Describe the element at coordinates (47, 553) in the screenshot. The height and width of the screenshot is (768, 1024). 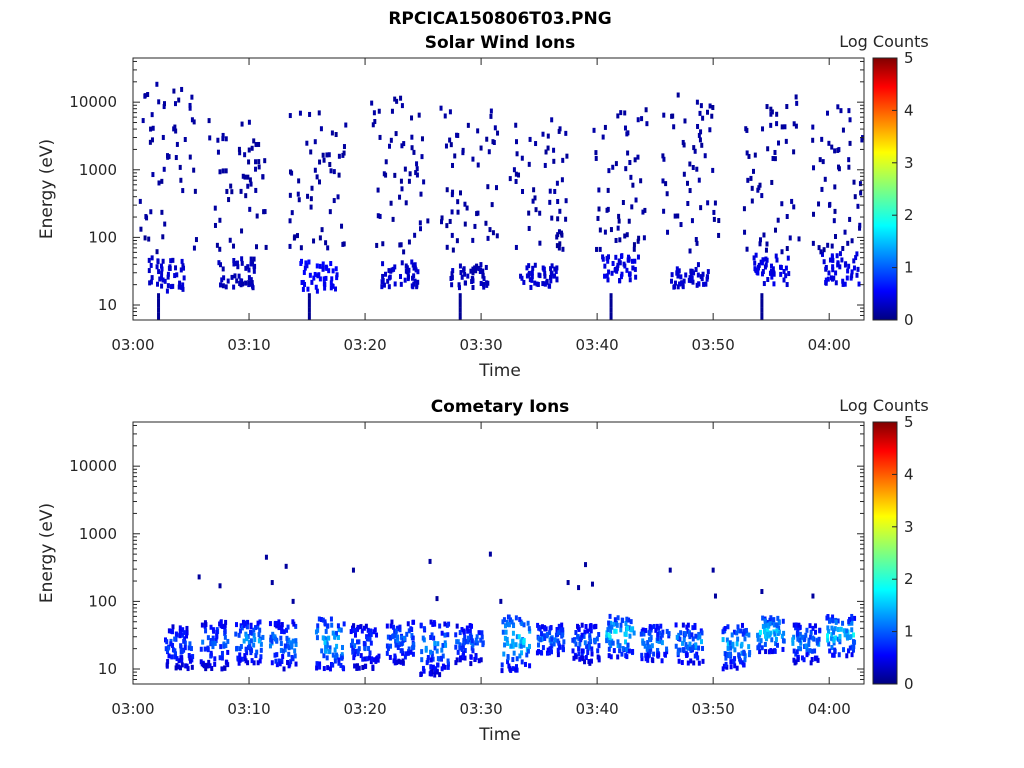
I see `cometary-ylabel: Energy (eV)` at that location.